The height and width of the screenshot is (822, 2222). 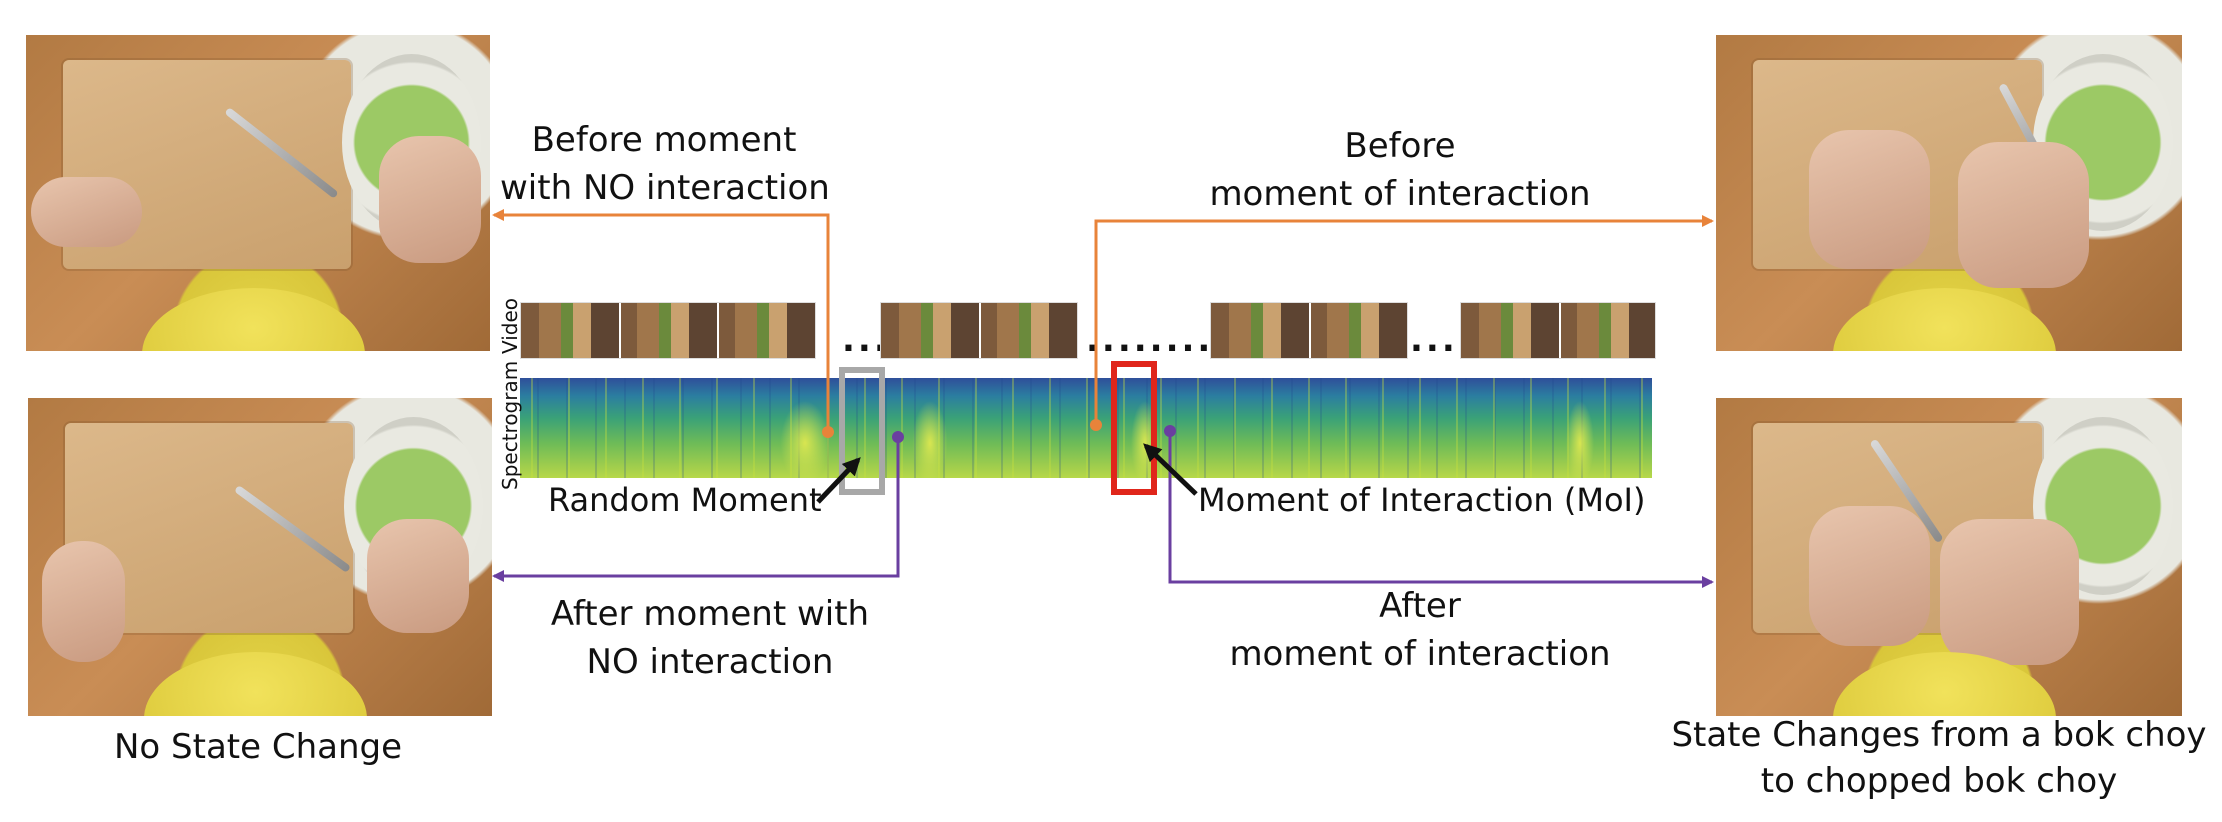 What do you see at coordinates (1086, 428) in the screenshot?
I see `spectrogram` at bounding box center [1086, 428].